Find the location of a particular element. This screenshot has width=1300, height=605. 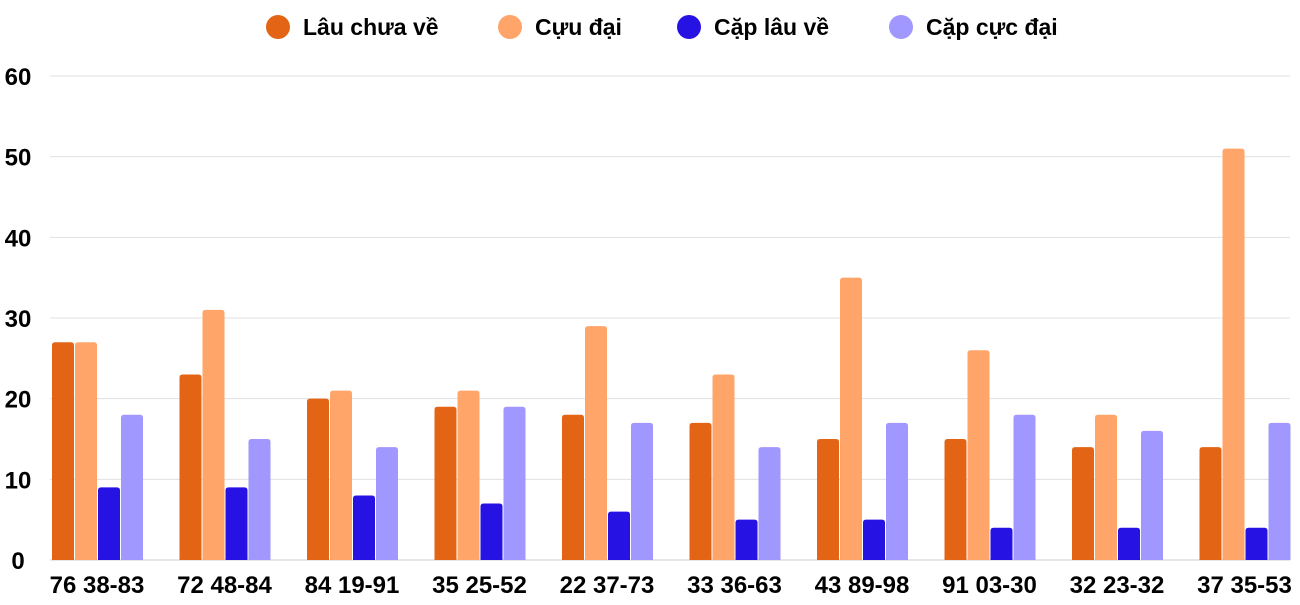

y-tick-label: 20 is located at coordinates (18, 400).